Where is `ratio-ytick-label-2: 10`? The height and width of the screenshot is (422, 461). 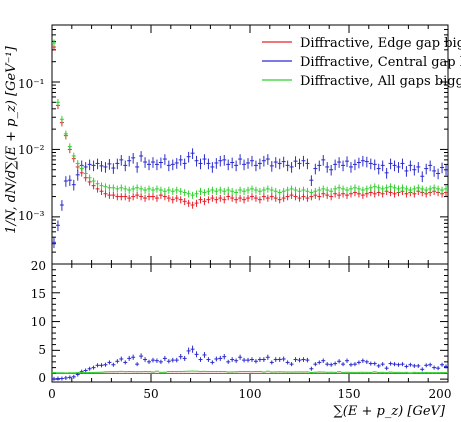
ratio-ytick-label-2: 10 is located at coordinates (38, 322).